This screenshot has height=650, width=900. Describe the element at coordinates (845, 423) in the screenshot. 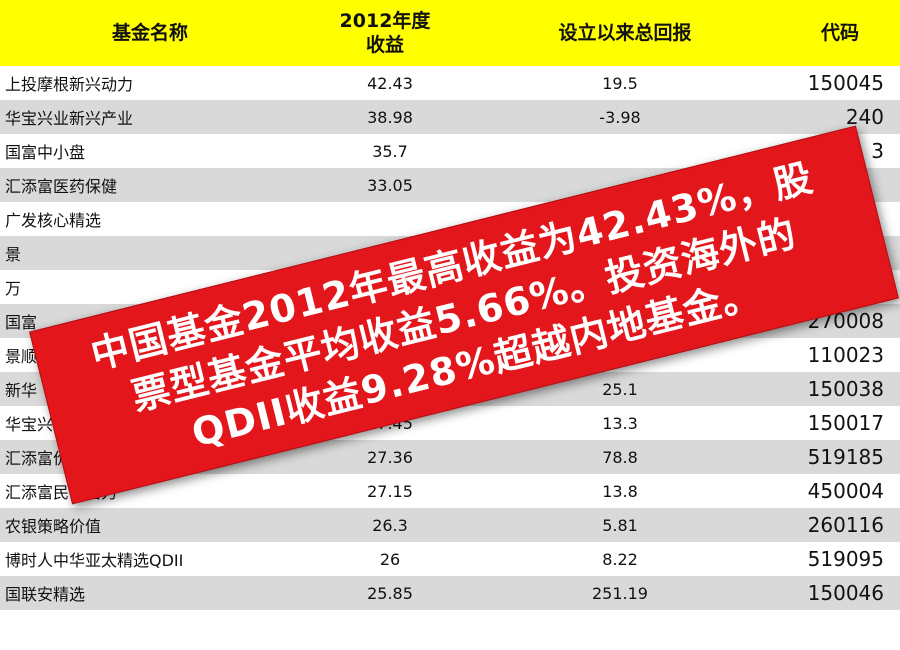

I see `fund-code-cell: 150017` at that location.